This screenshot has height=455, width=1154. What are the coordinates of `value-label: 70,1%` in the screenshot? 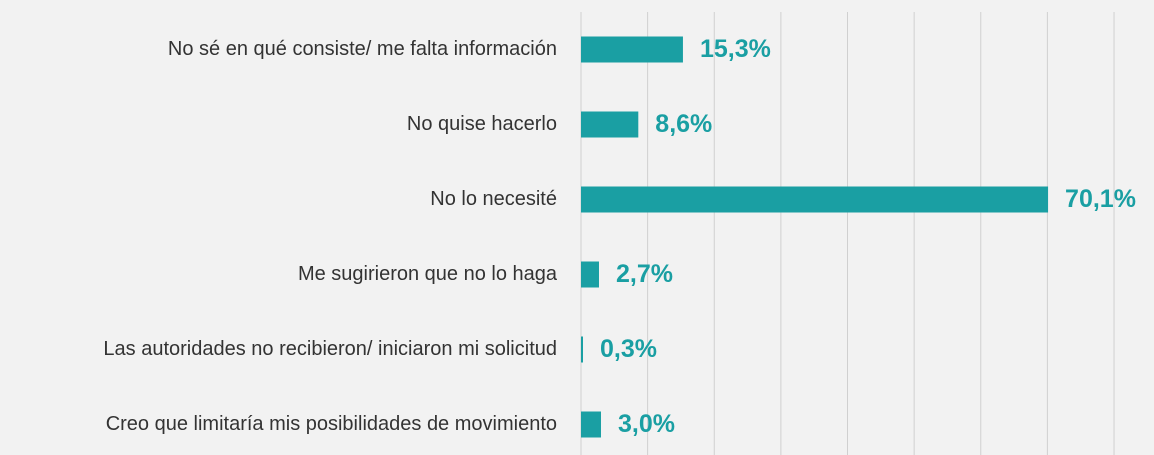 It's located at (1100, 199).